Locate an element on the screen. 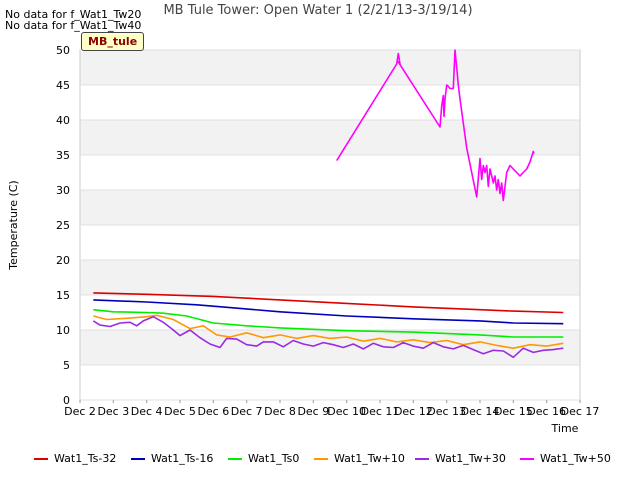  x-axis-label: Time is located at coordinates (565, 428).